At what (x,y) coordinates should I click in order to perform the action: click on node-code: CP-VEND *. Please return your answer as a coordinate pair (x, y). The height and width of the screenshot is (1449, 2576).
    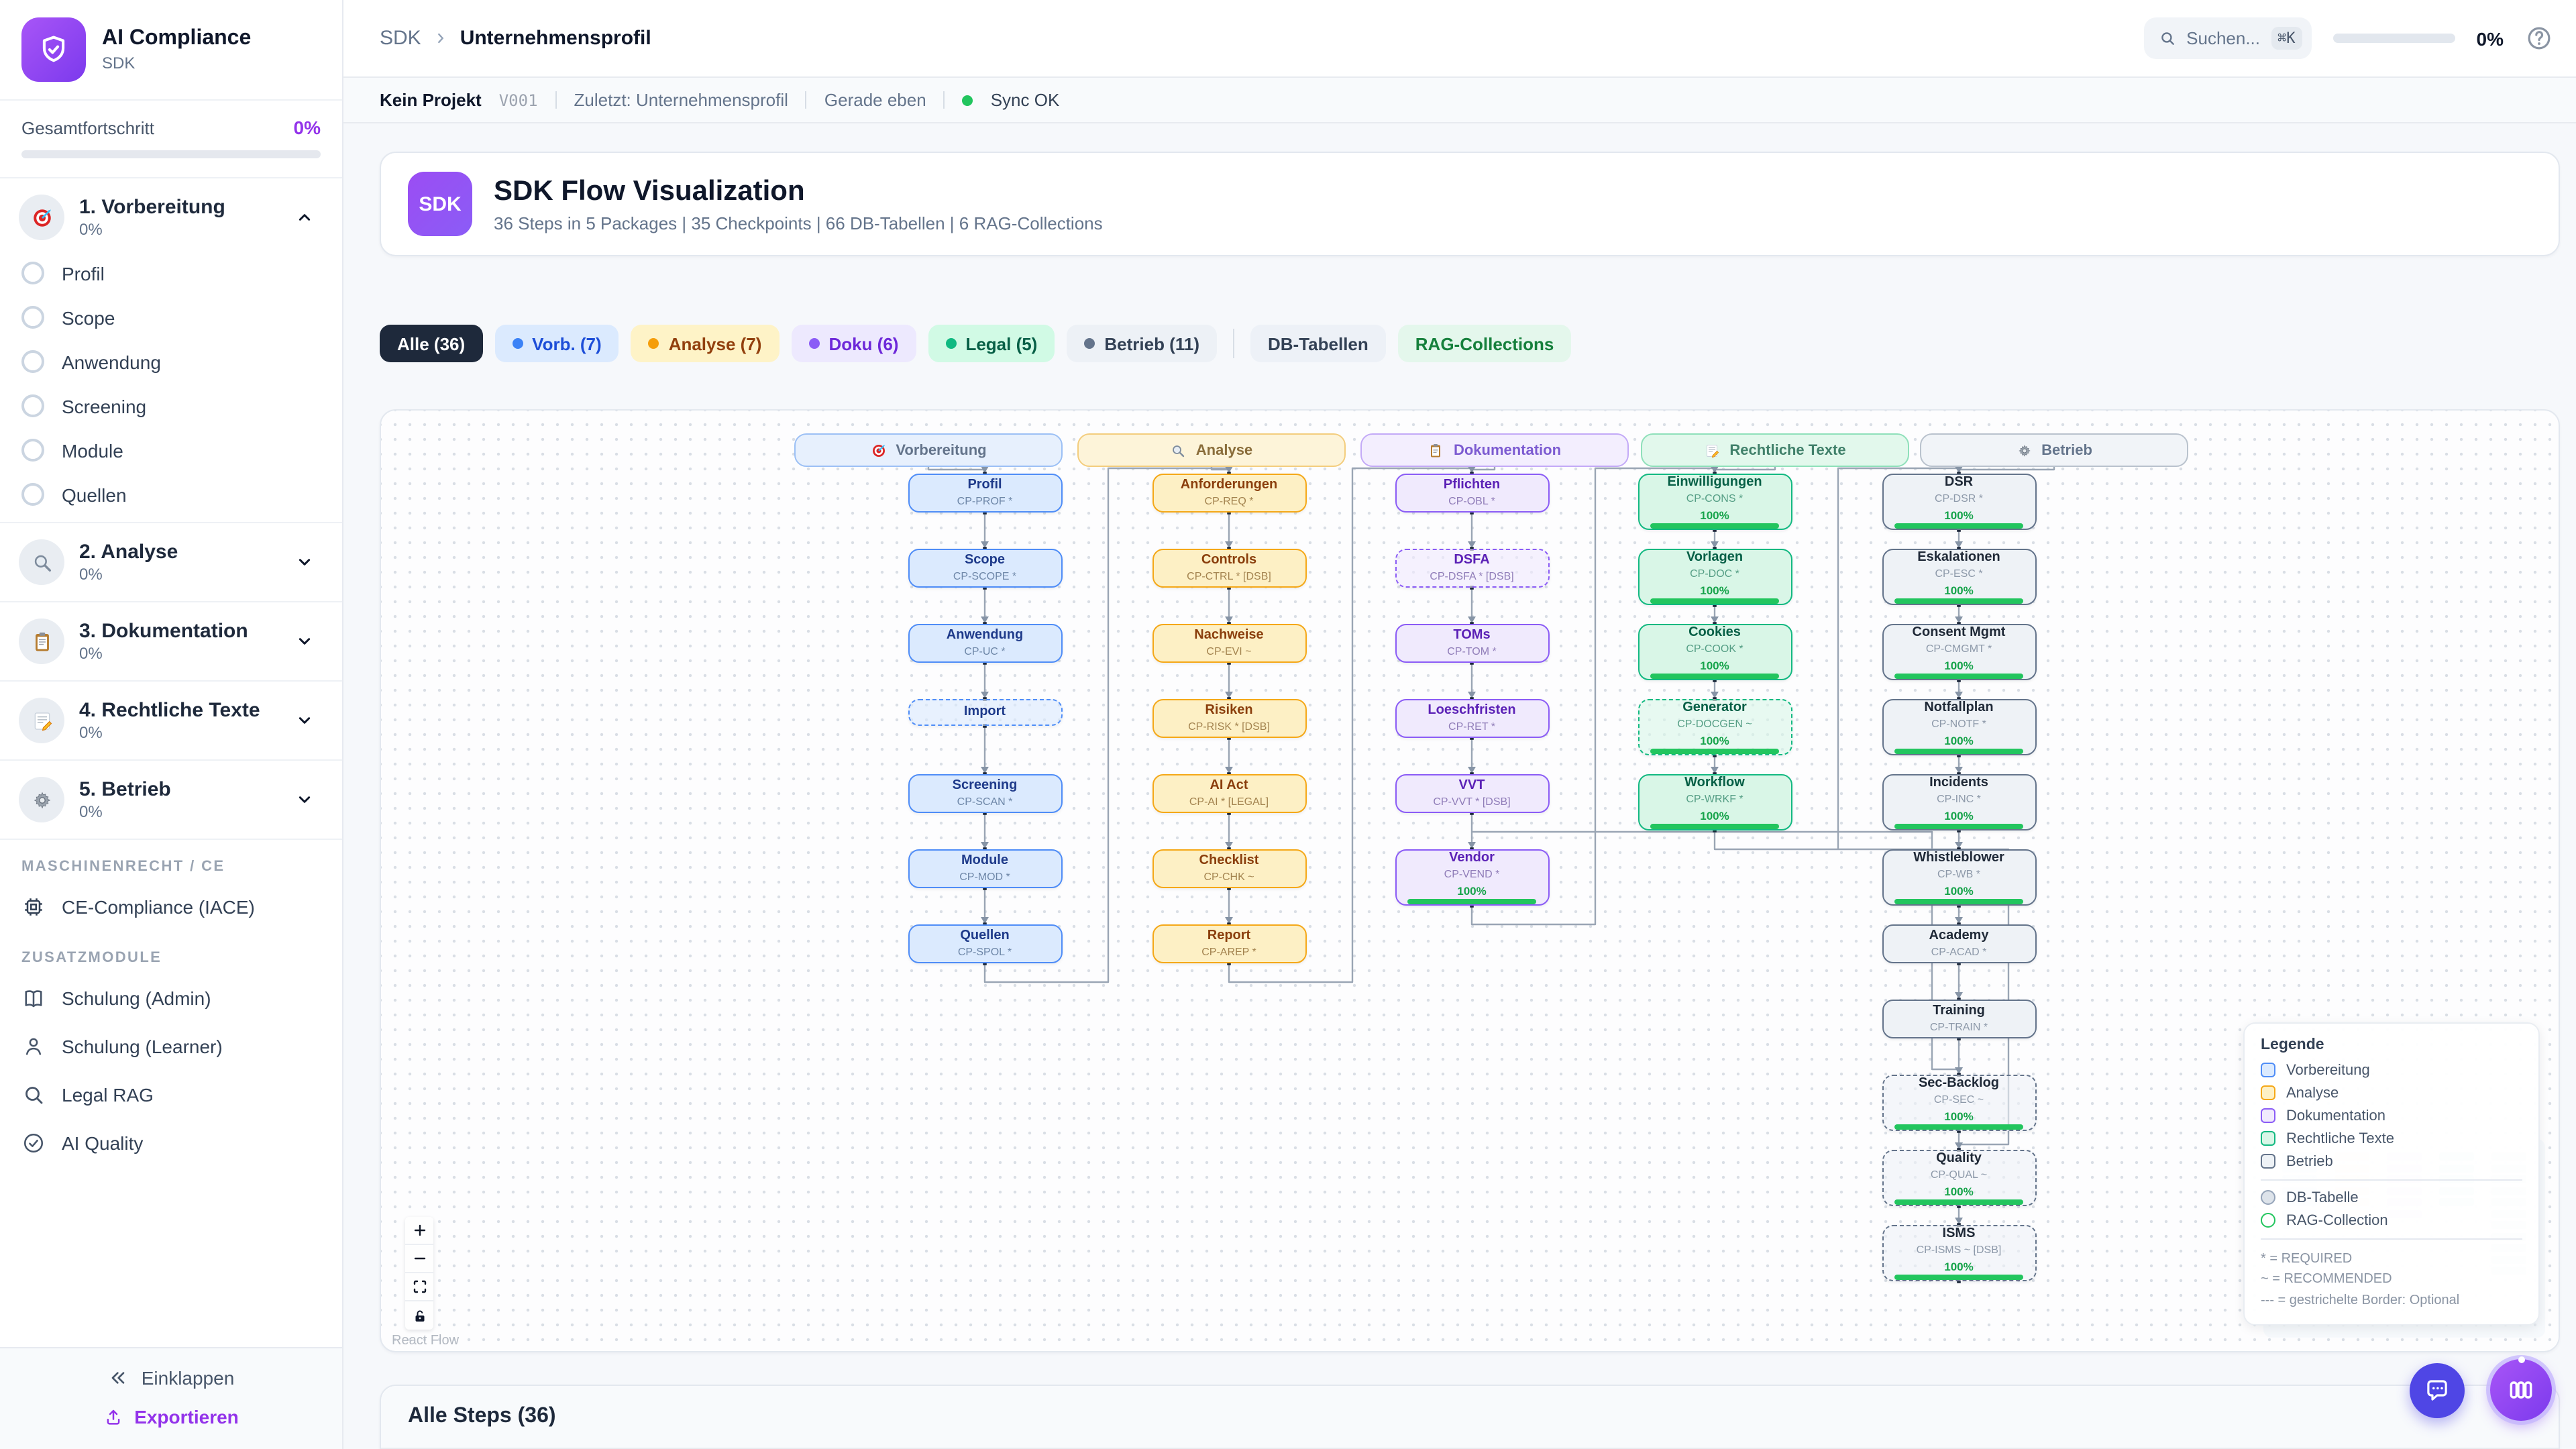
    Looking at the image, I should click on (1472, 873).